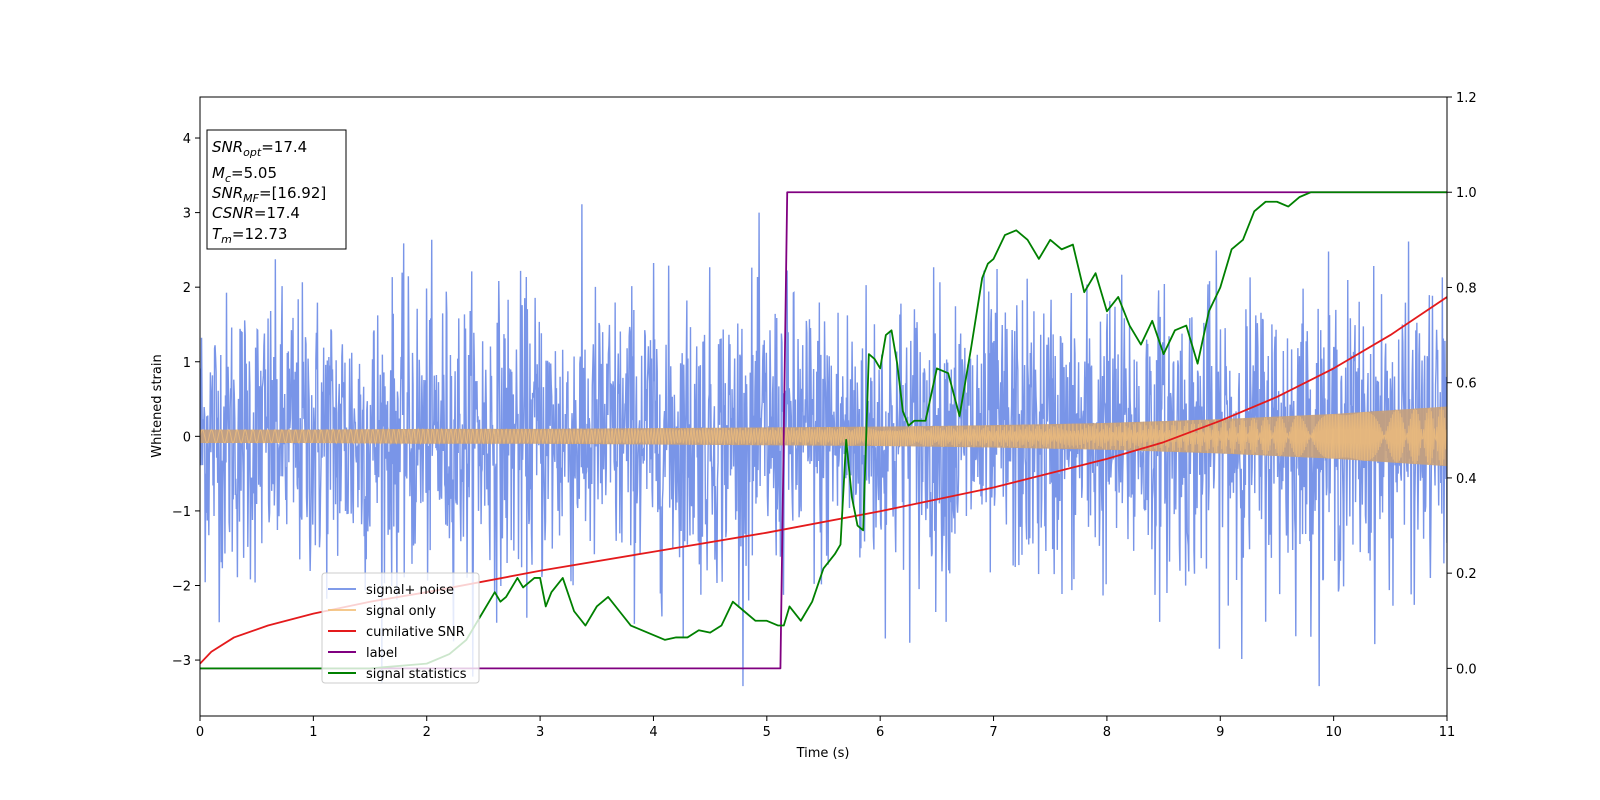 This screenshot has height=800, width=1600. Describe the element at coordinates (1447, 732) in the screenshot. I see `x-tick-label: 11` at that location.